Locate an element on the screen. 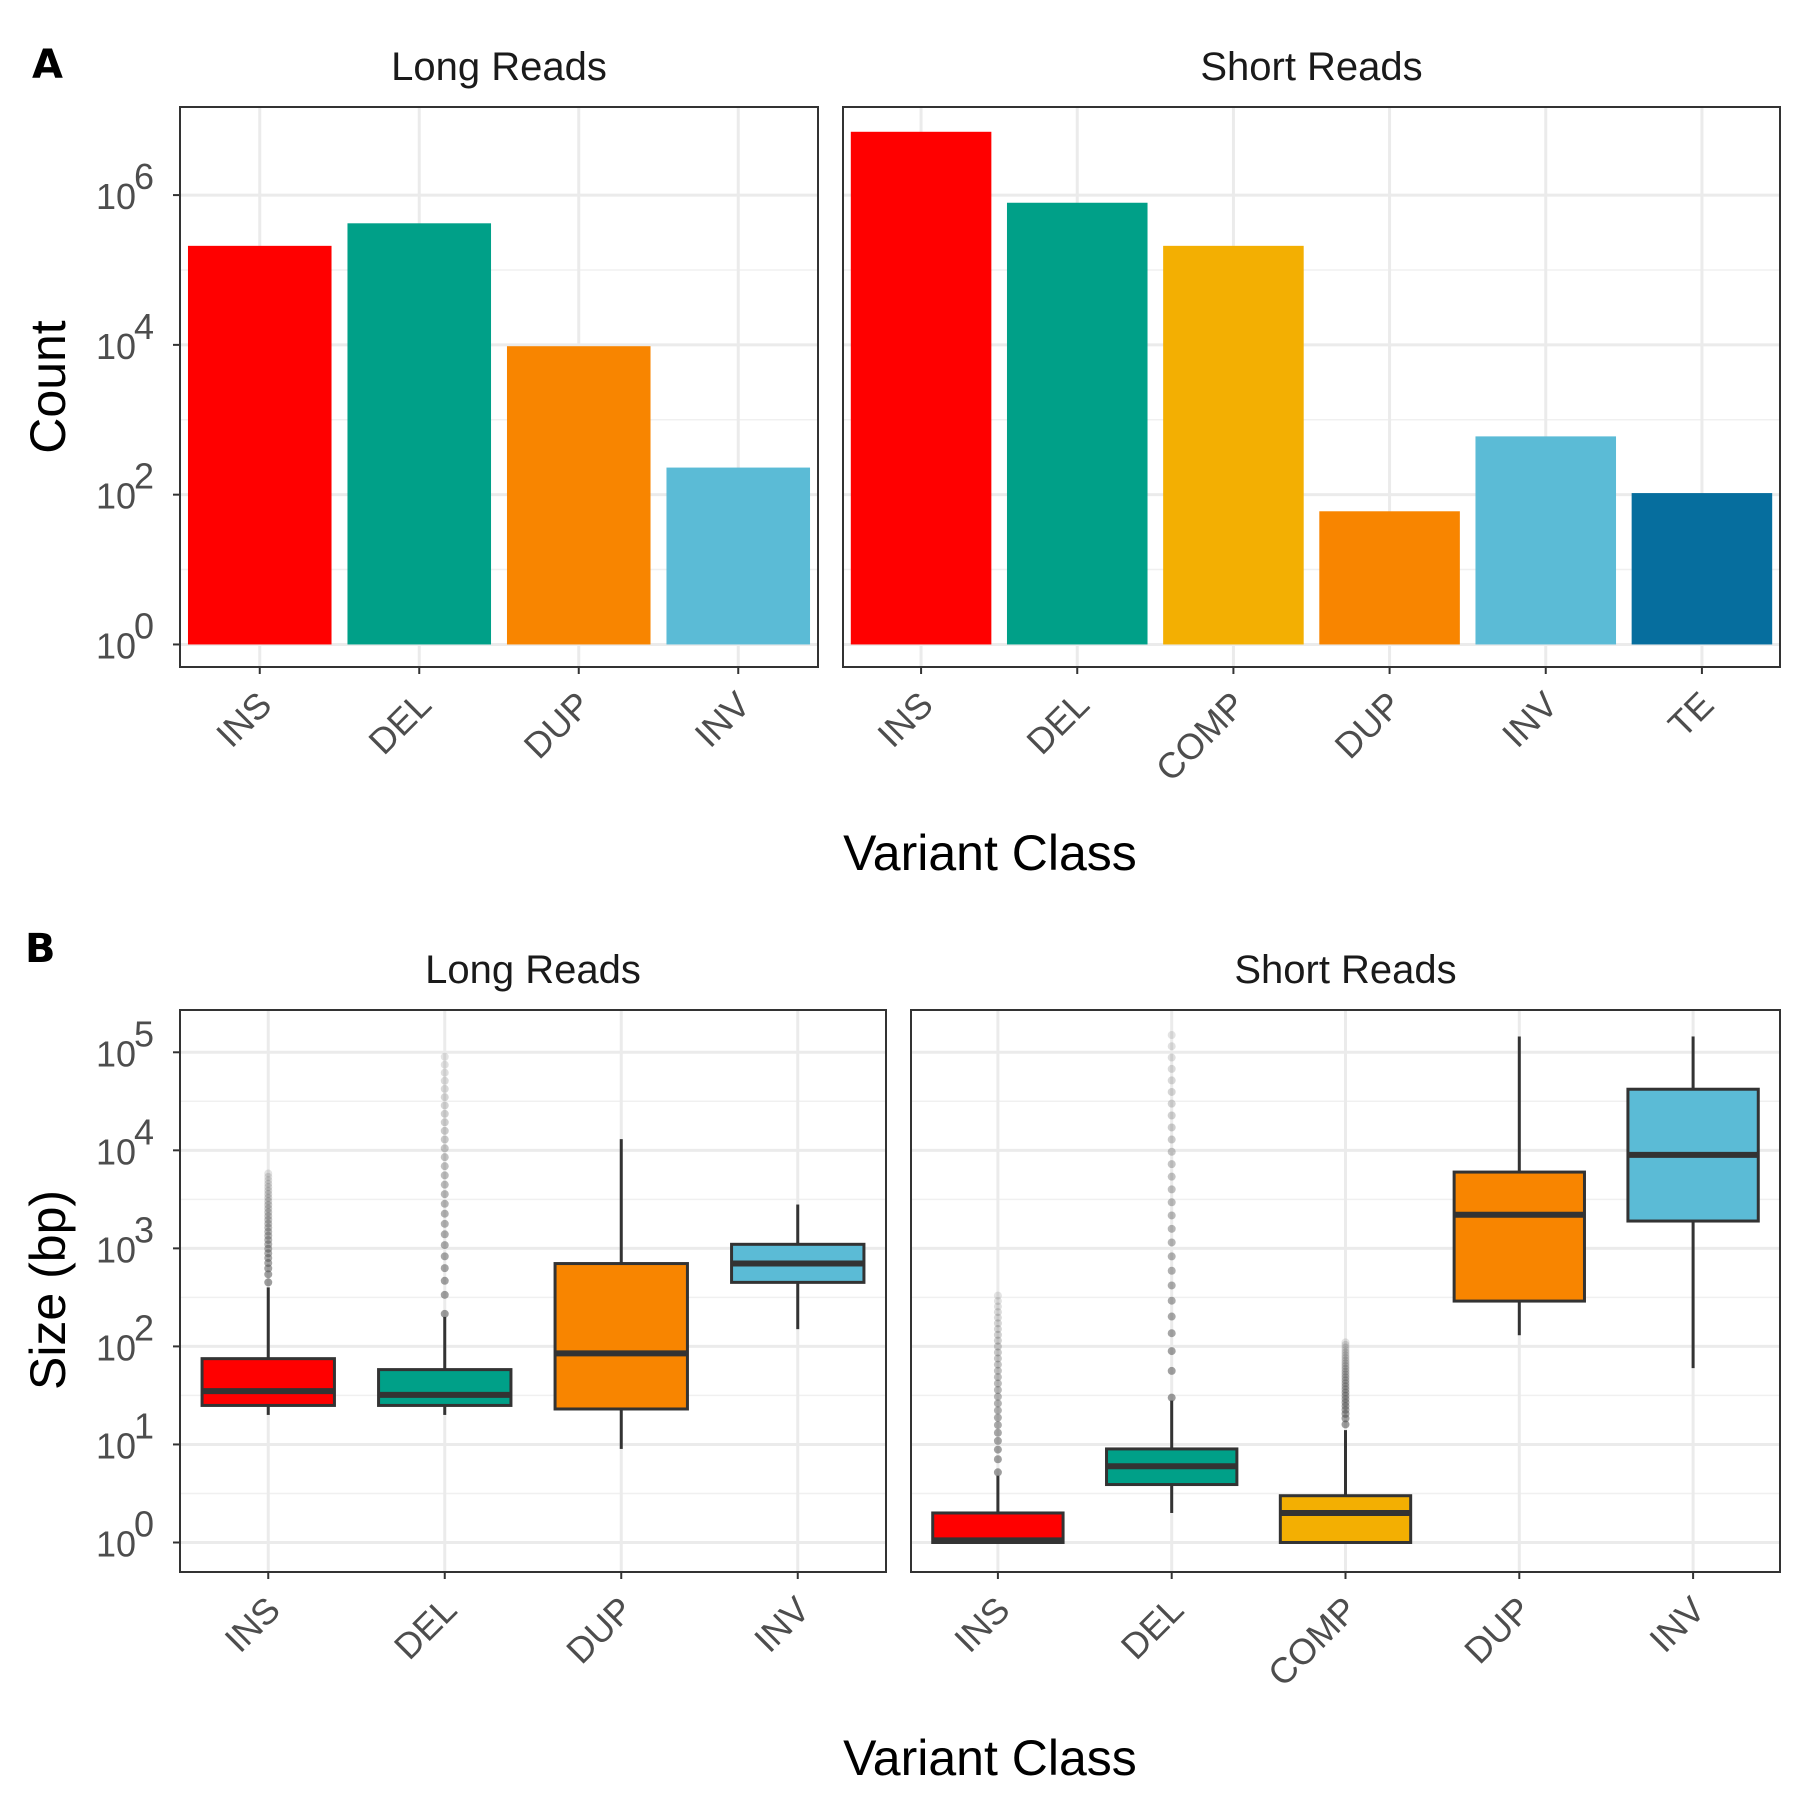 This screenshot has height=1804, width=1804. y-tick-exponent: 2 is located at coordinates (144, 476).